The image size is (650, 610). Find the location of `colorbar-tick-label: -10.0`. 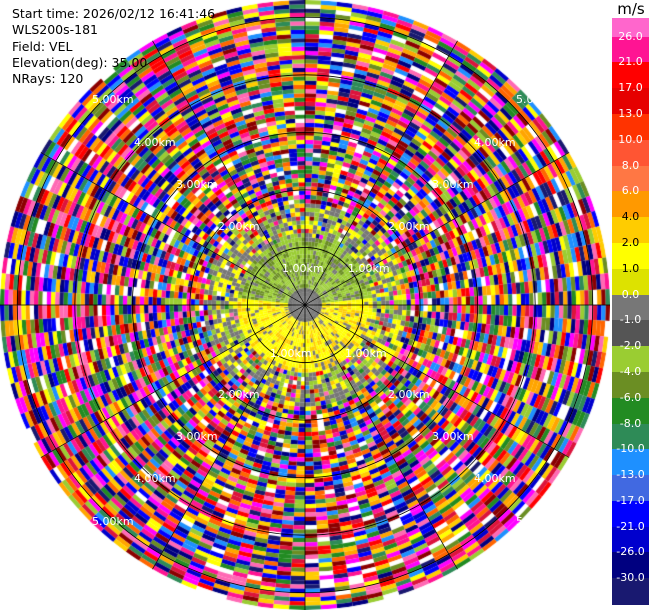

colorbar-tick-label: -10.0 is located at coordinates (630, 449).